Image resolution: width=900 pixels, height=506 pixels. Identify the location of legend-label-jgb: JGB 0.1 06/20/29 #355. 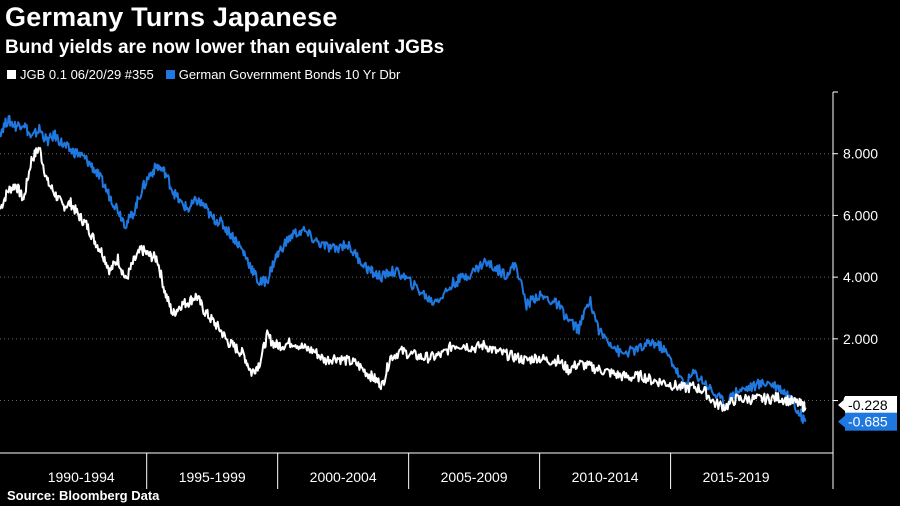
(87, 74).